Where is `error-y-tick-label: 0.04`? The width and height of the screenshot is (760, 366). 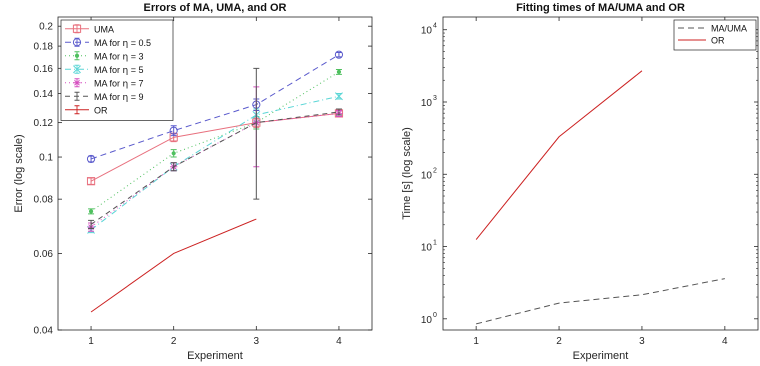 error-y-tick-label: 0.04 is located at coordinates (44, 331).